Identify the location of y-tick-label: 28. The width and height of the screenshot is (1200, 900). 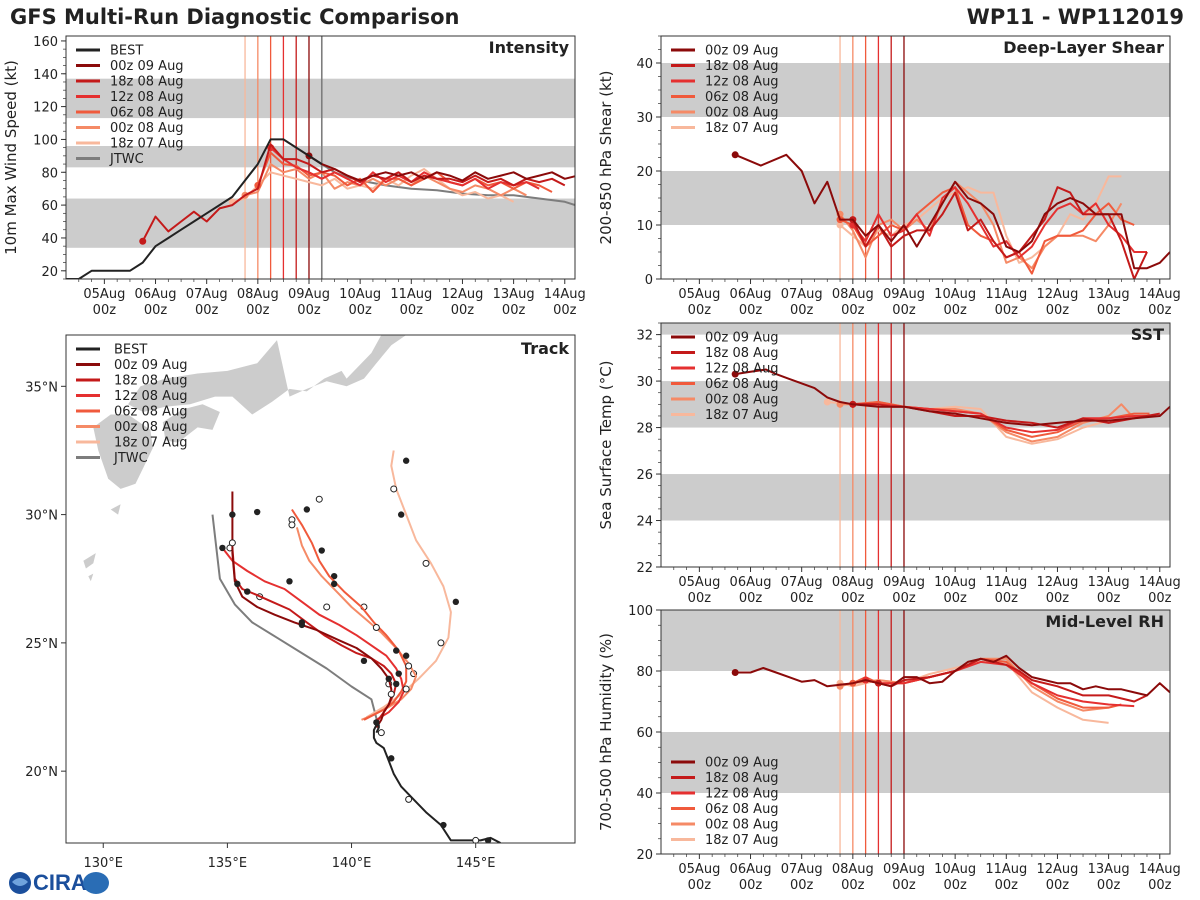
(644, 429).